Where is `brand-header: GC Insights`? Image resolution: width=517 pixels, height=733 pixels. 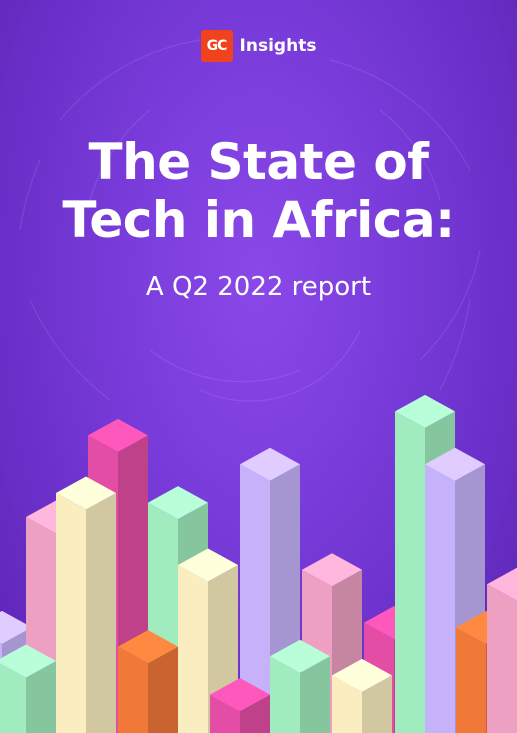
brand-header: GC Insights is located at coordinates (258, 46).